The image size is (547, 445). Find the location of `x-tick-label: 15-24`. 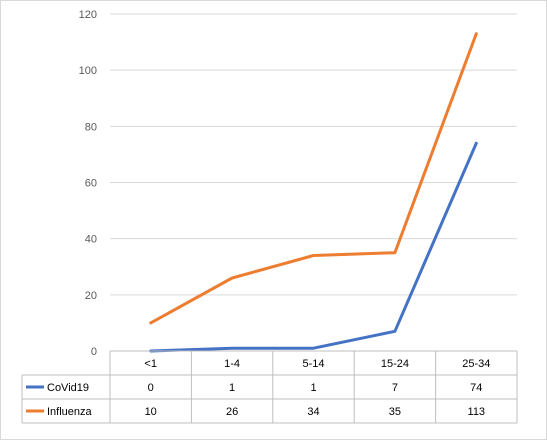

x-tick-label: 15-24 is located at coordinates (395, 364).